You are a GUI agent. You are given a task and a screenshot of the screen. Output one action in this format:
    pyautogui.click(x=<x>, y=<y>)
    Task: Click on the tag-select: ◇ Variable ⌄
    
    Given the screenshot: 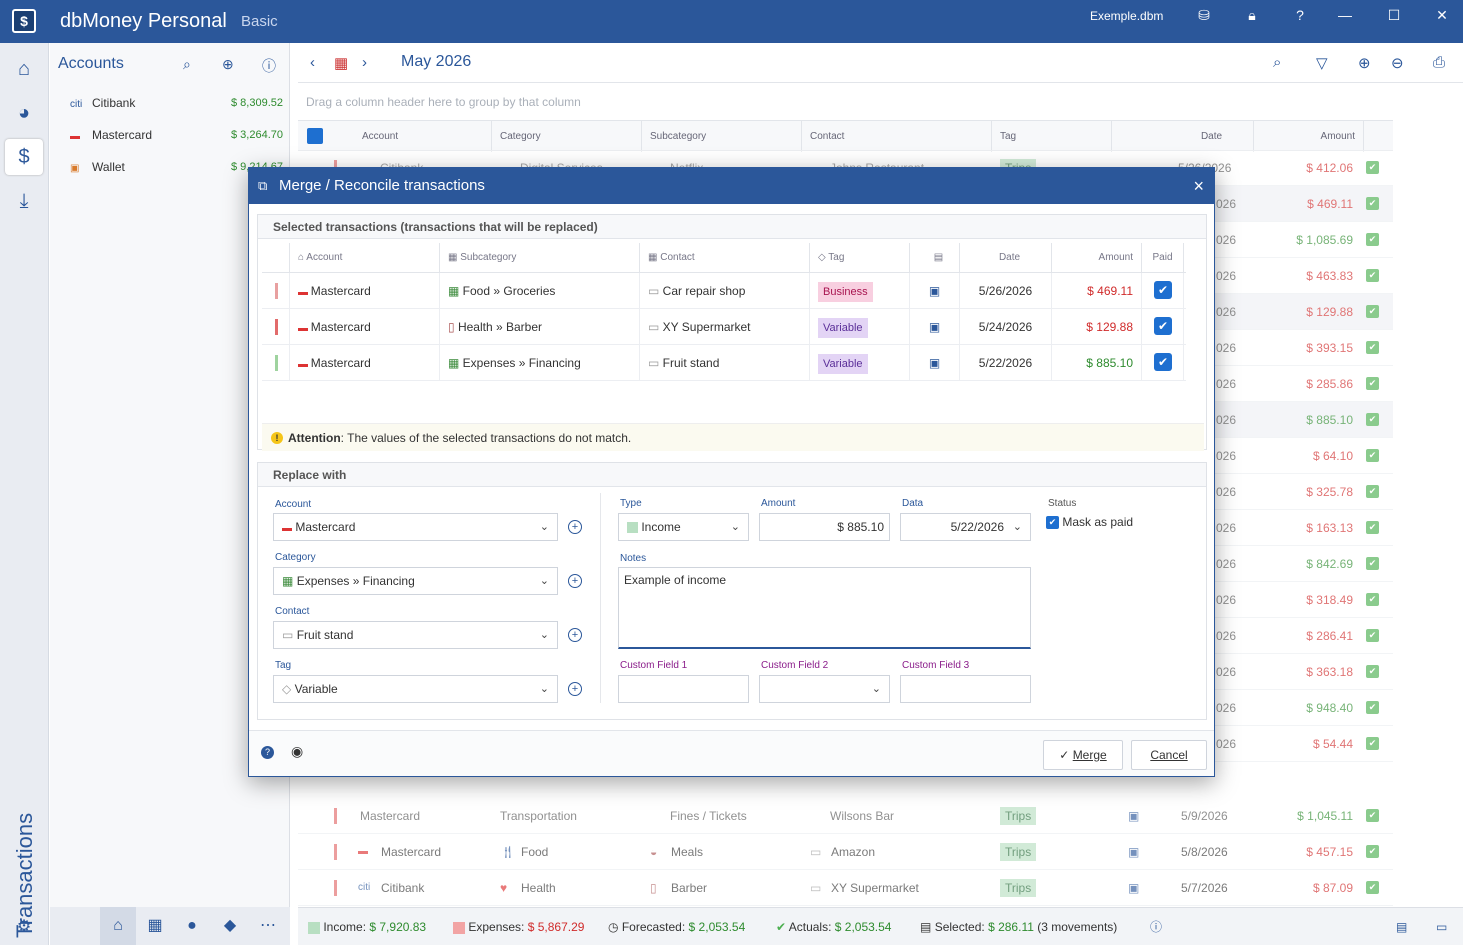 What is the action you would take?
    pyautogui.click(x=415, y=689)
    